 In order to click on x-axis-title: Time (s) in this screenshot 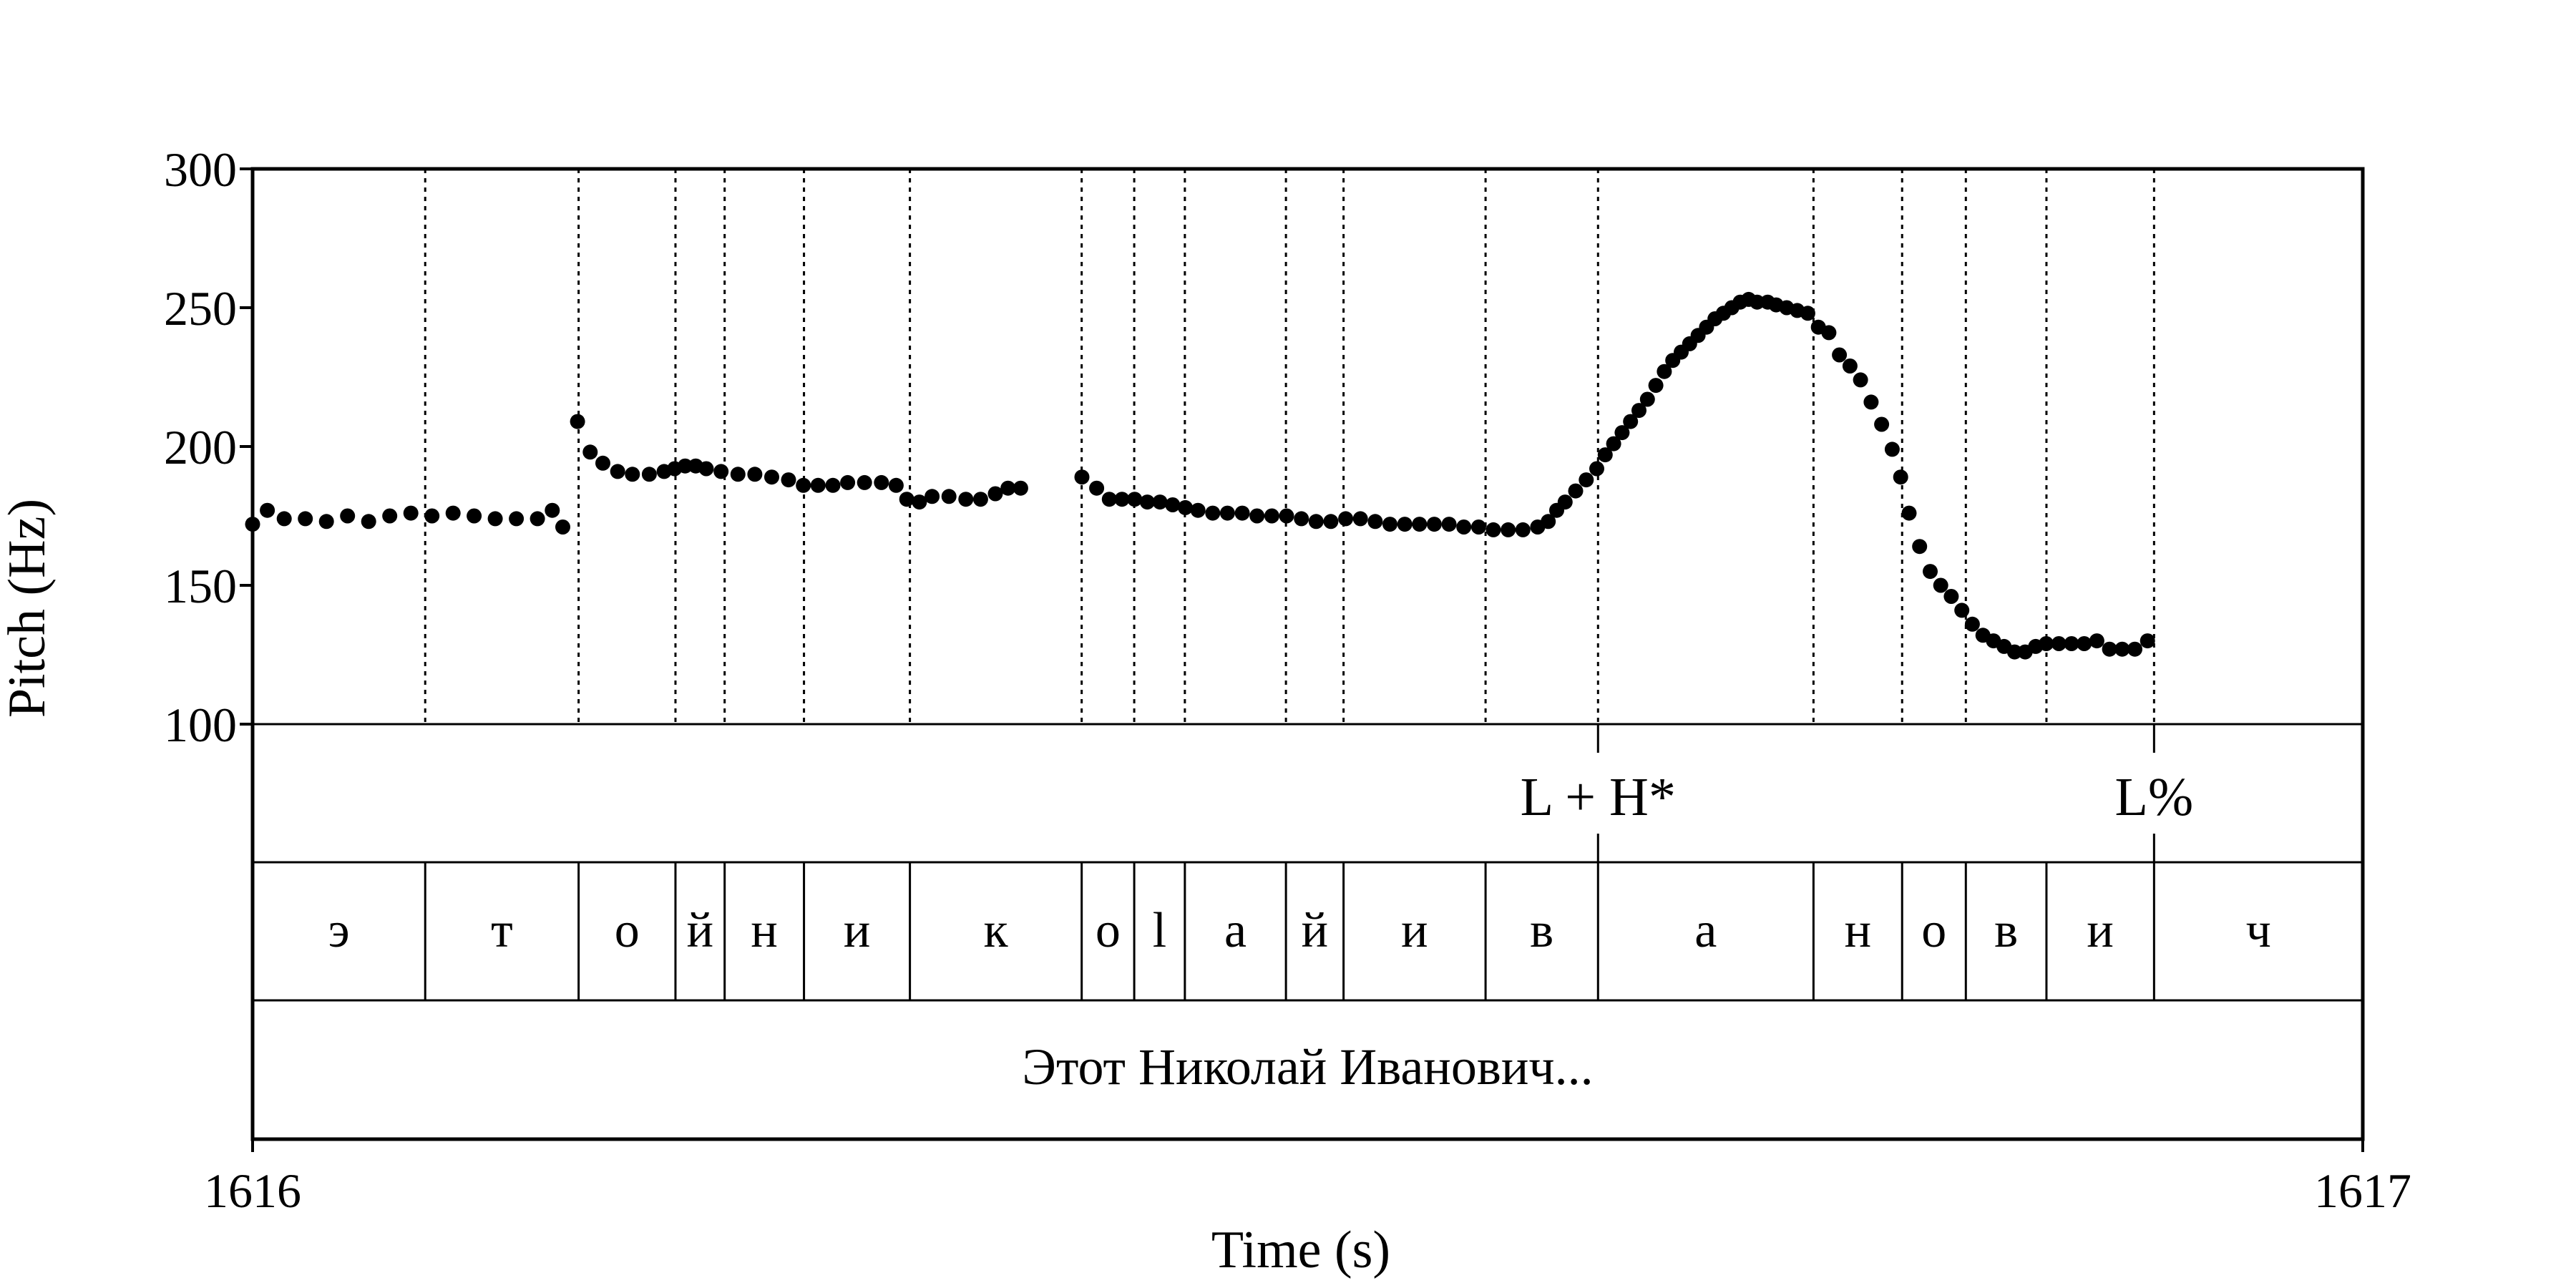, I will do `click(1300, 1250)`.